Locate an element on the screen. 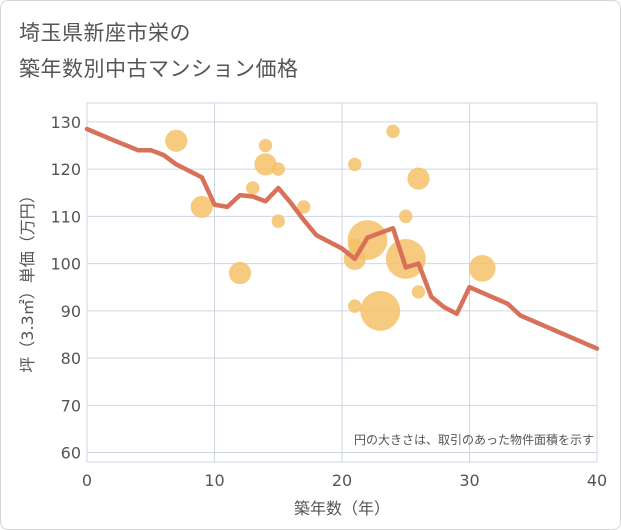 This screenshot has height=530, width=621. y-tick-label: 120 is located at coordinates (65, 169).